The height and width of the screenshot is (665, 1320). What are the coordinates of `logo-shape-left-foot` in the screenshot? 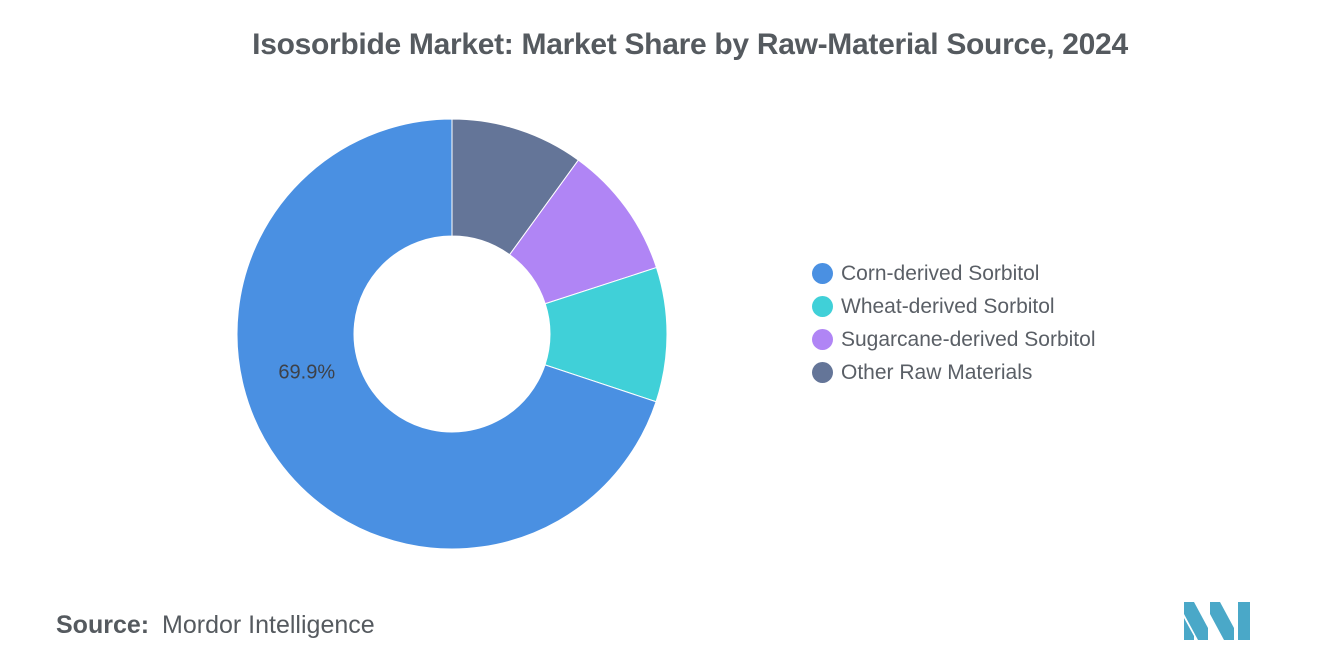 It's located at (1189, 629).